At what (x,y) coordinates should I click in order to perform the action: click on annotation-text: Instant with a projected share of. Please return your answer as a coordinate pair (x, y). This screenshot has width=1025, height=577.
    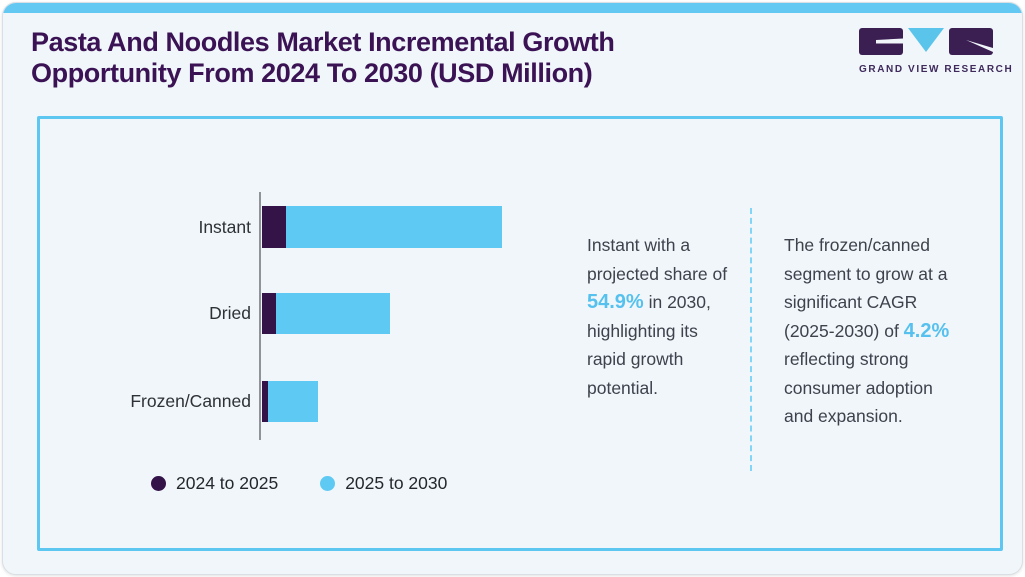
    Looking at the image, I should click on (657, 259).